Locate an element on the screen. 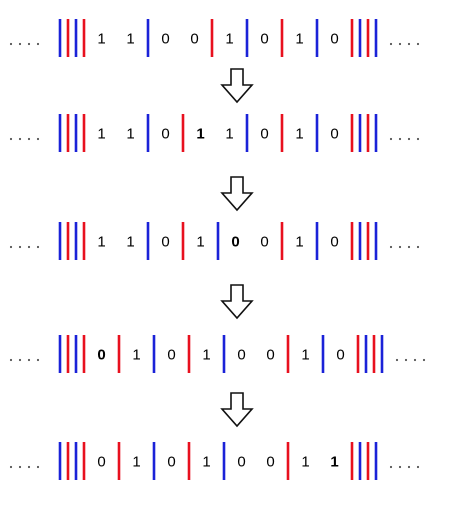 The height and width of the screenshot is (507, 460). tape-row: 1 1 0 1 1 0 1 0 is located at coordinates (214, 133).